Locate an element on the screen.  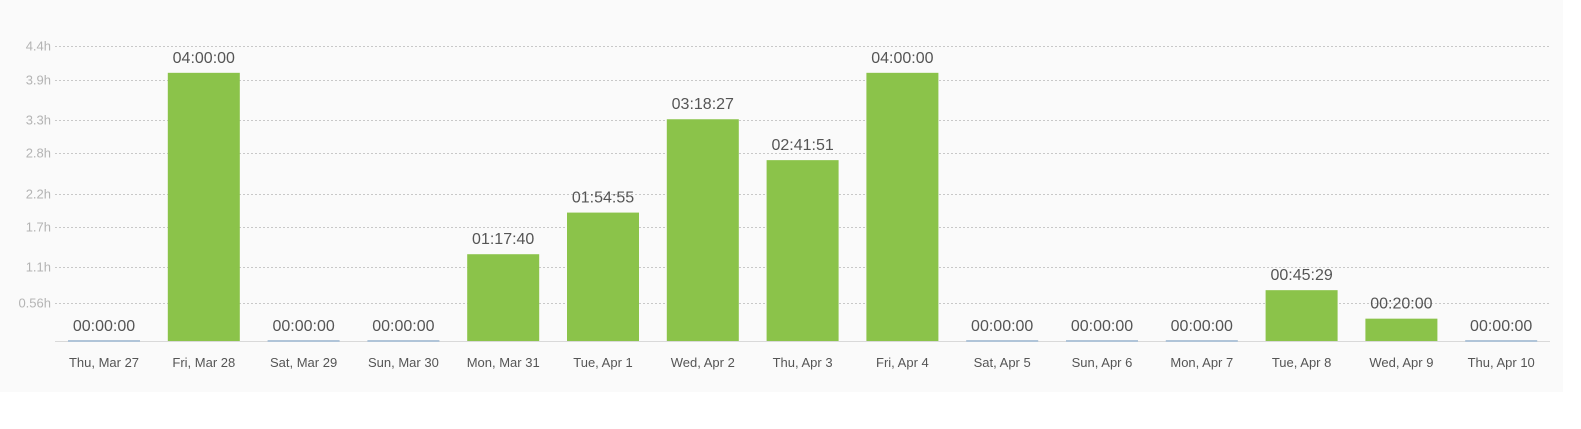
x-tick-label: Sat, Mar 29 is located at coordinates (303, 362).